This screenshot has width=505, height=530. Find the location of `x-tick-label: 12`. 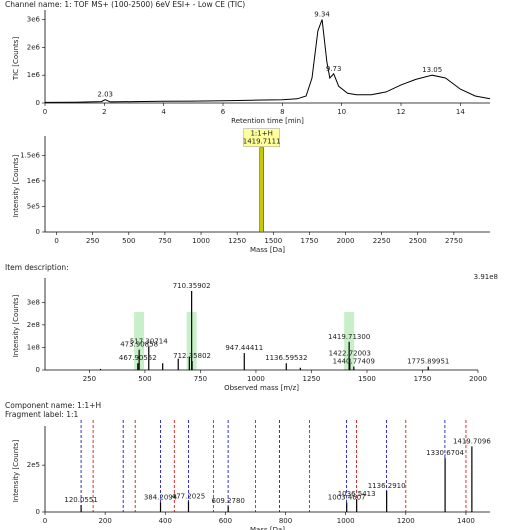

x-tick-label: 12 is located at coordinates (401, 112).